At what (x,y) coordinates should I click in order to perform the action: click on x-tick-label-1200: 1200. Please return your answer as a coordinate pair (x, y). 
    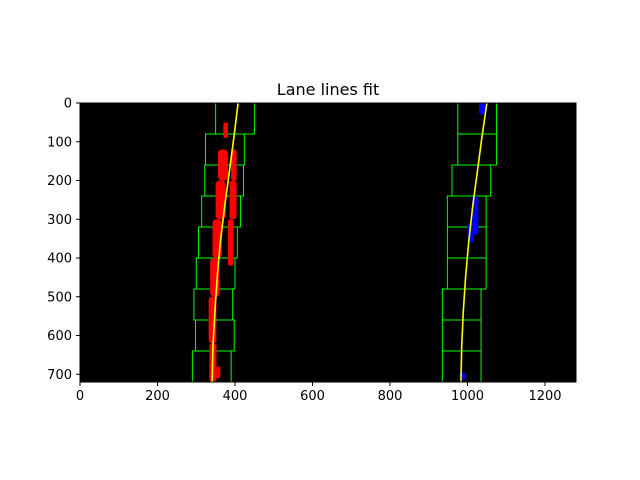
    Looking at the image, I should click on (544, 396).